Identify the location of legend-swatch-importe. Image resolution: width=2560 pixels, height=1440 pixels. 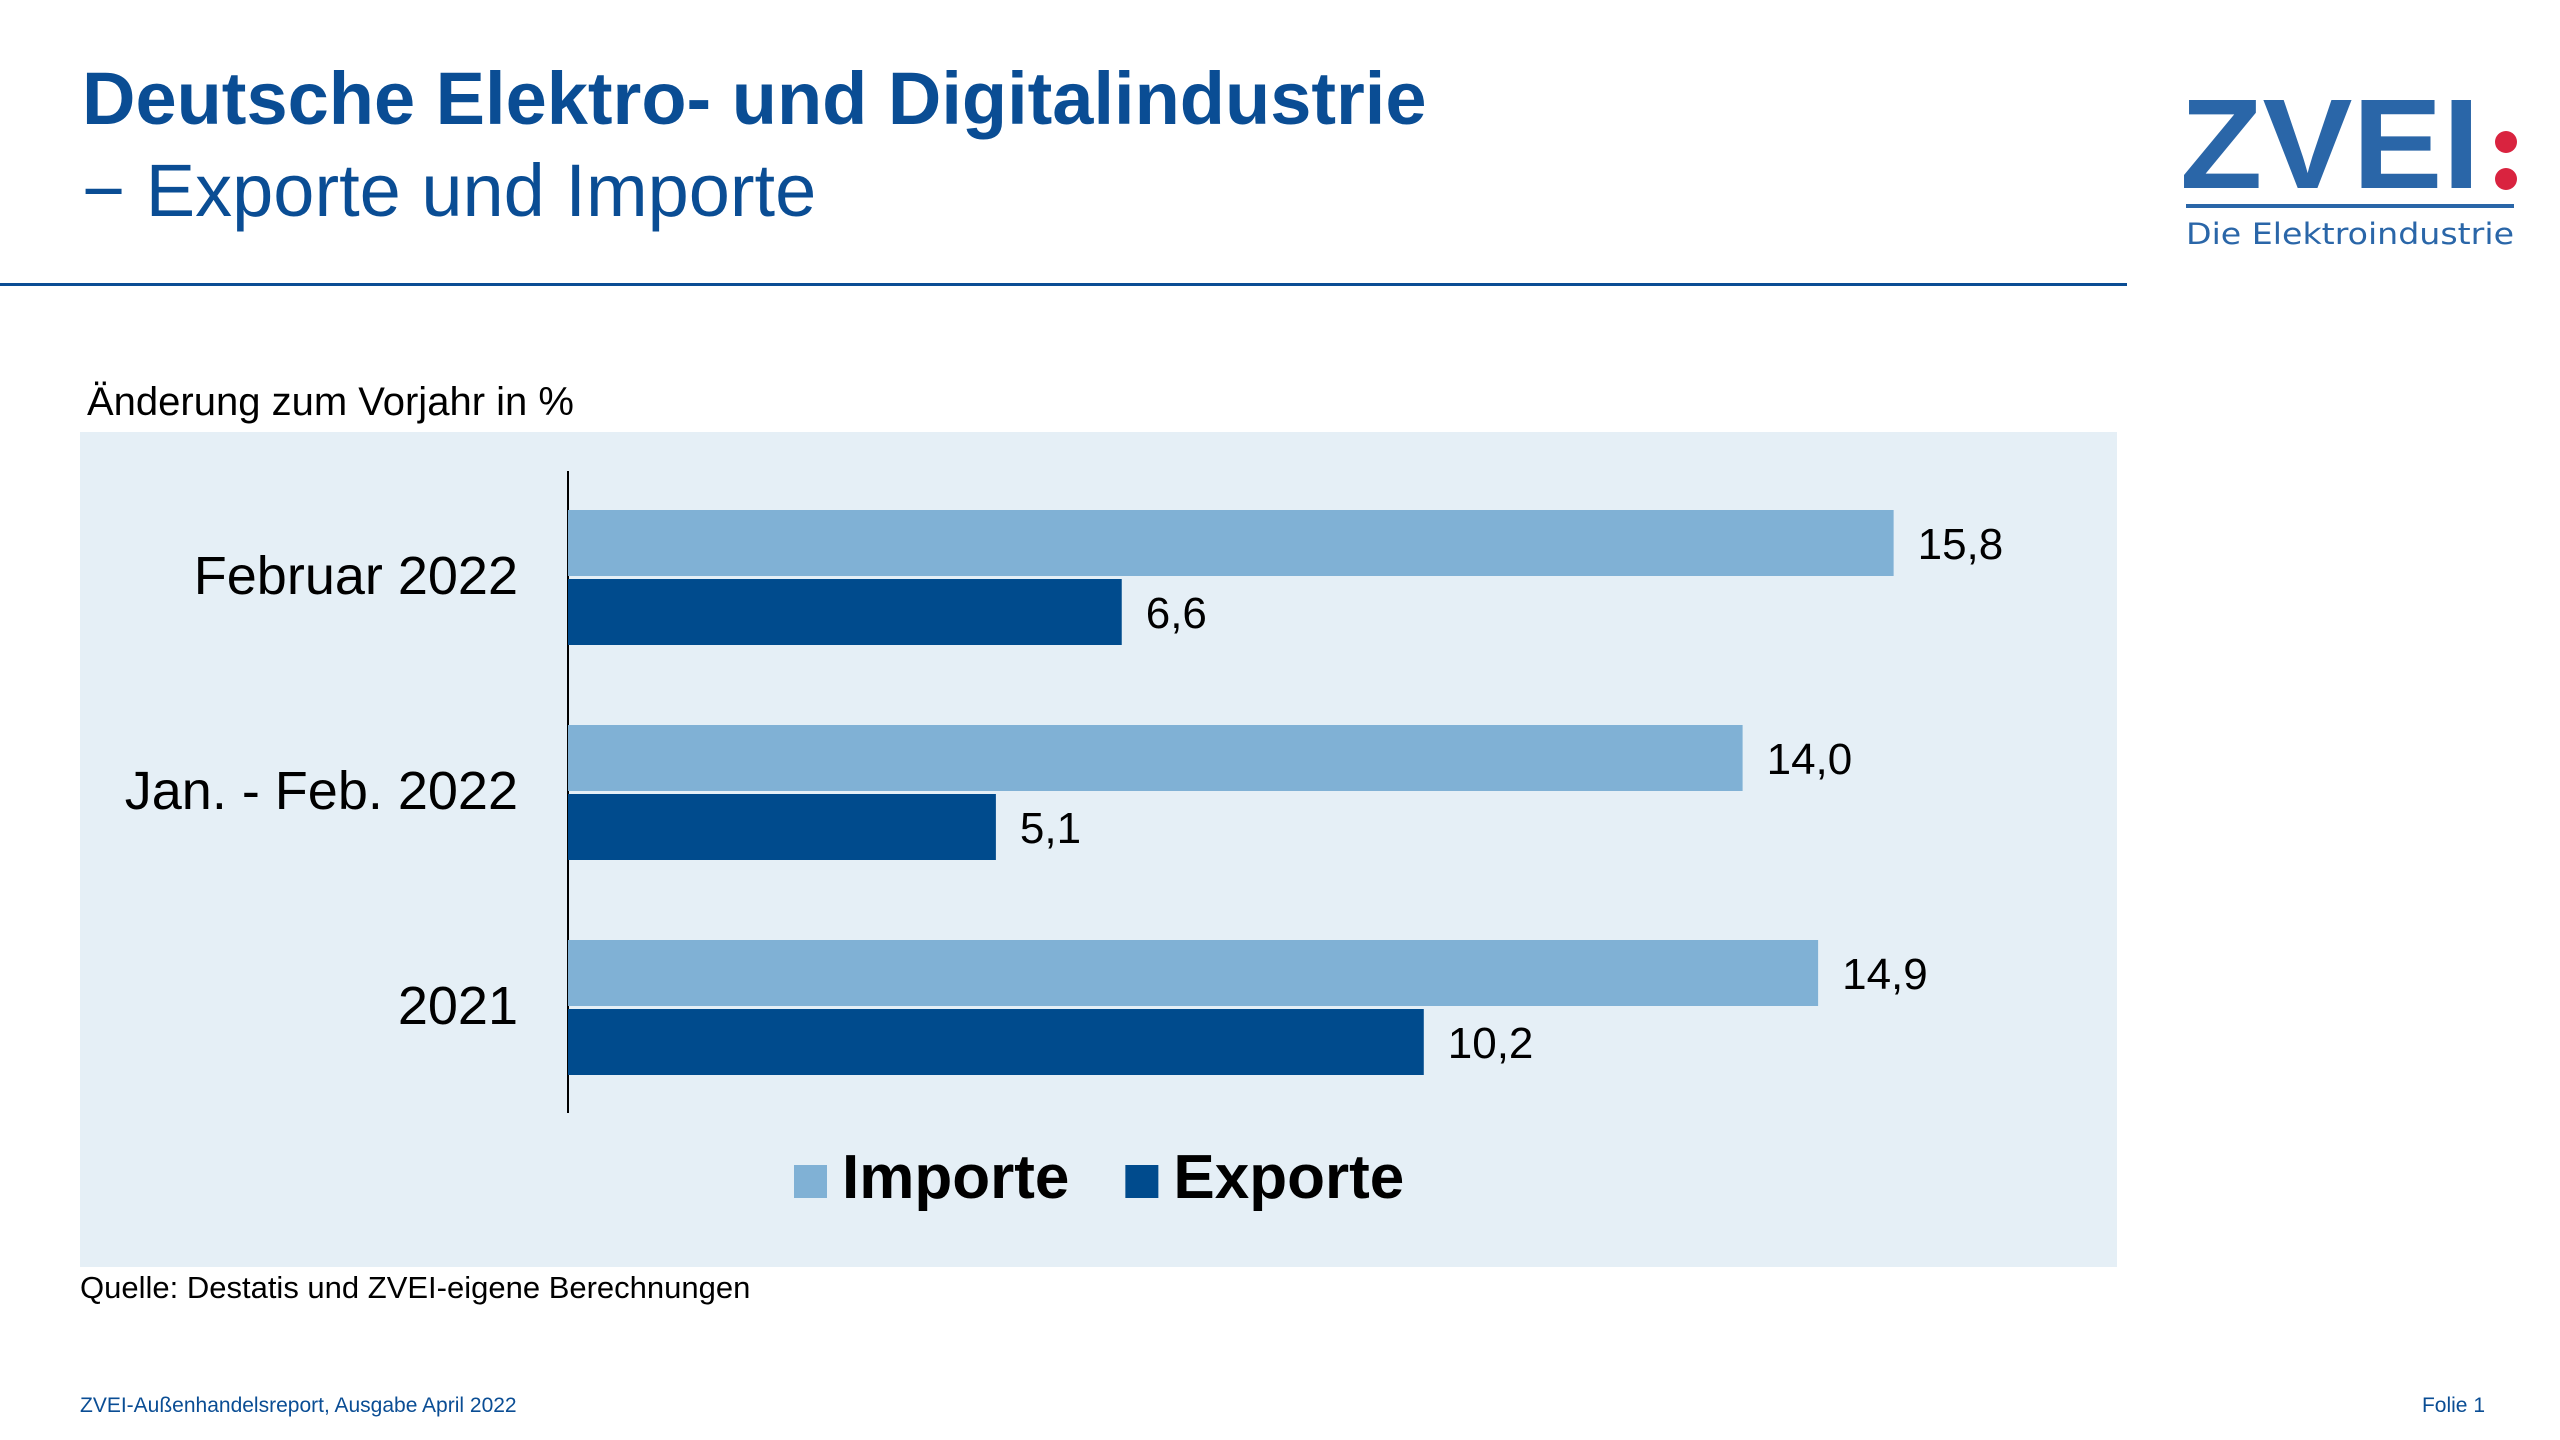
(810, 1181).